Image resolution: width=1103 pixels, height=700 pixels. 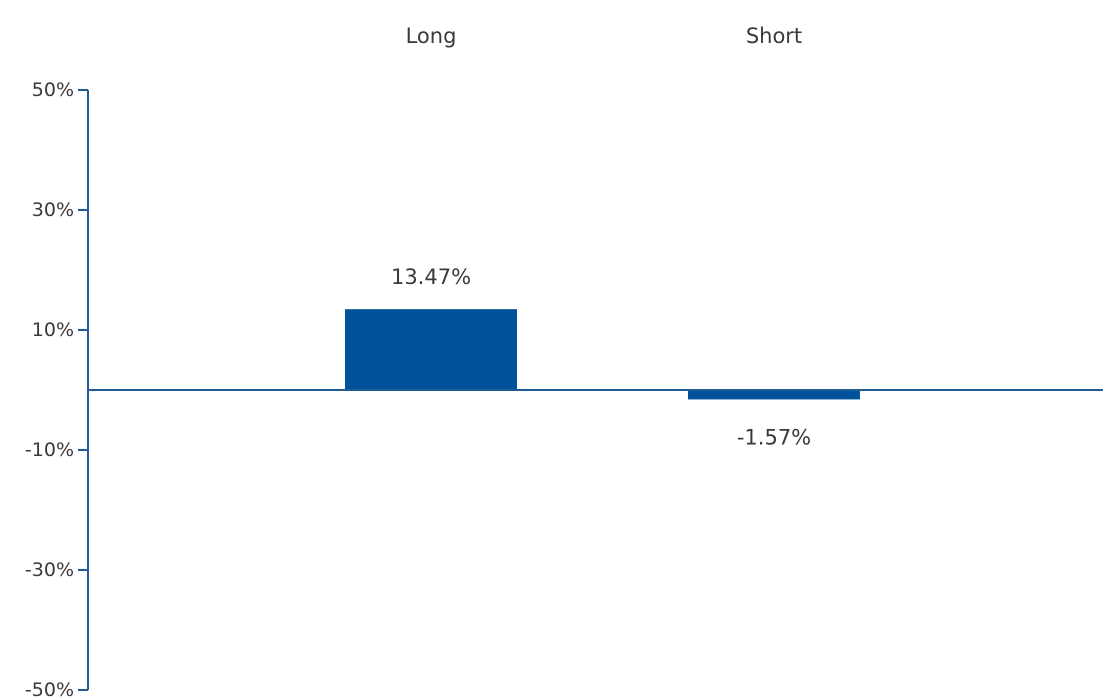 What do you see at coordinates (53, 330) in the screenshot?
I see `y-tick-label: 10%` at bounding box center [53, 330].